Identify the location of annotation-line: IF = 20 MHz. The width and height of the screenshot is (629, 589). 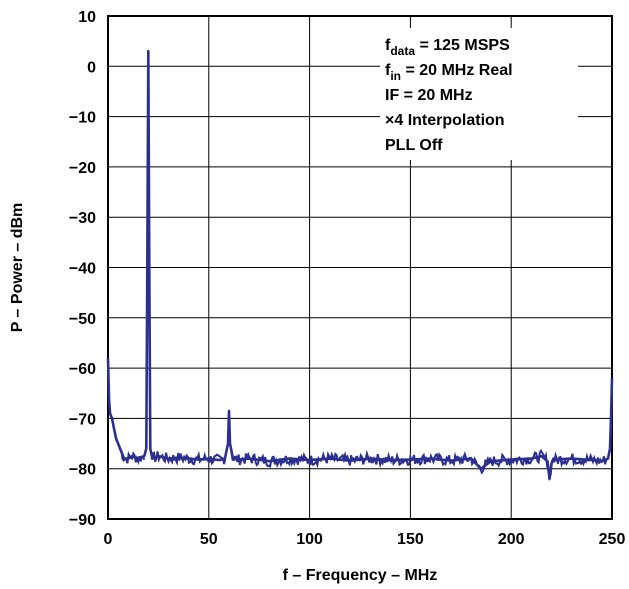
(429, 95).